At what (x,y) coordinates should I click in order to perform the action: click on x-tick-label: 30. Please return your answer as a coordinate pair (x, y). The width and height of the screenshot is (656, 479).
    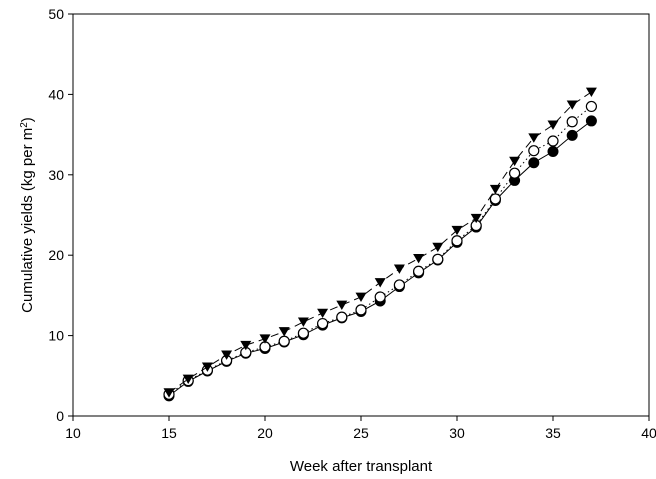
    Looking at the image, I should click on (457, 433).